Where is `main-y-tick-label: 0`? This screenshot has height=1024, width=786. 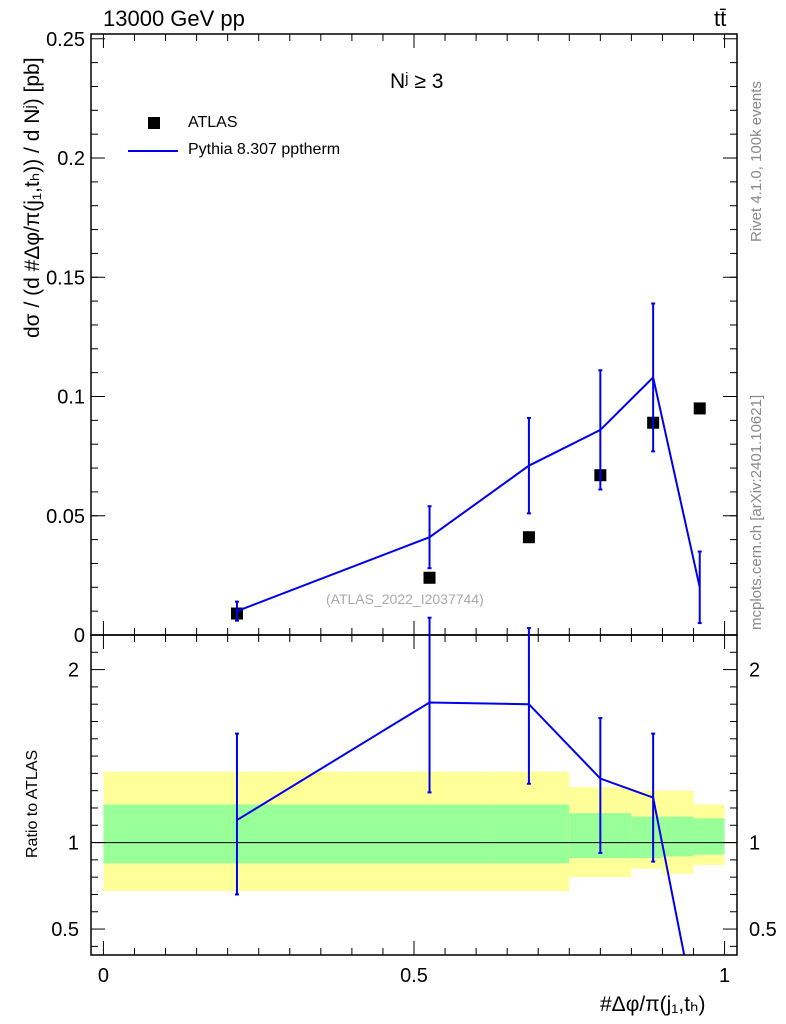 main-y-tick-label: 0 is located at coordinates (79, 636).